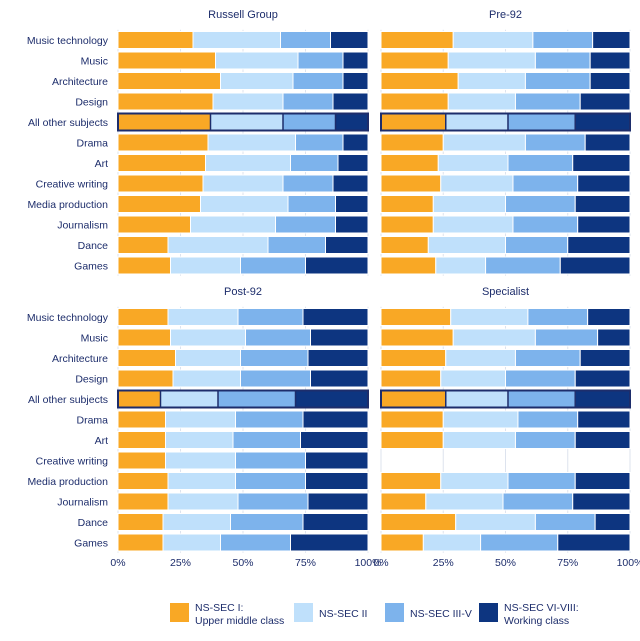 The image size is (640, 641). I want to click on legend-item-nssec1: NS-SEC I:Upper middle class, so click(227, 614).